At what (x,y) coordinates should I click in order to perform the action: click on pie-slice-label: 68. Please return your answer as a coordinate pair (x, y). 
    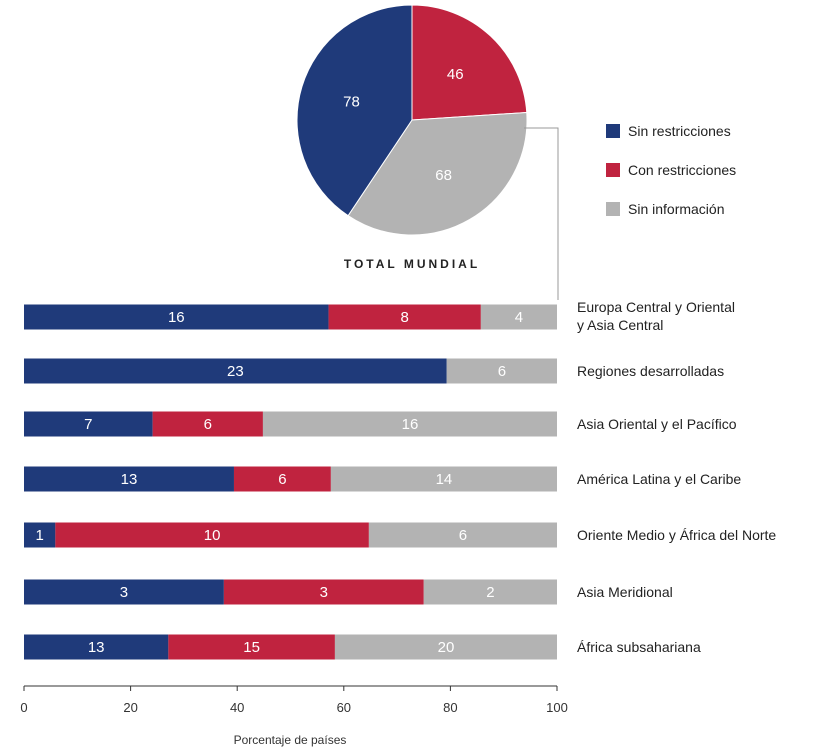
    Looking at the image, I should click on (443, 175).